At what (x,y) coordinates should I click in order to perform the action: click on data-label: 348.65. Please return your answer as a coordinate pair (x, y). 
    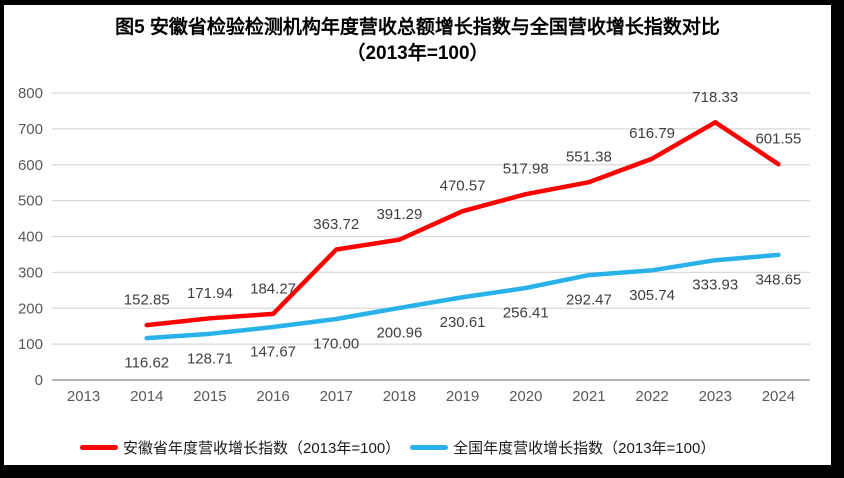
    Looking at the image, I should click on (778, 279).